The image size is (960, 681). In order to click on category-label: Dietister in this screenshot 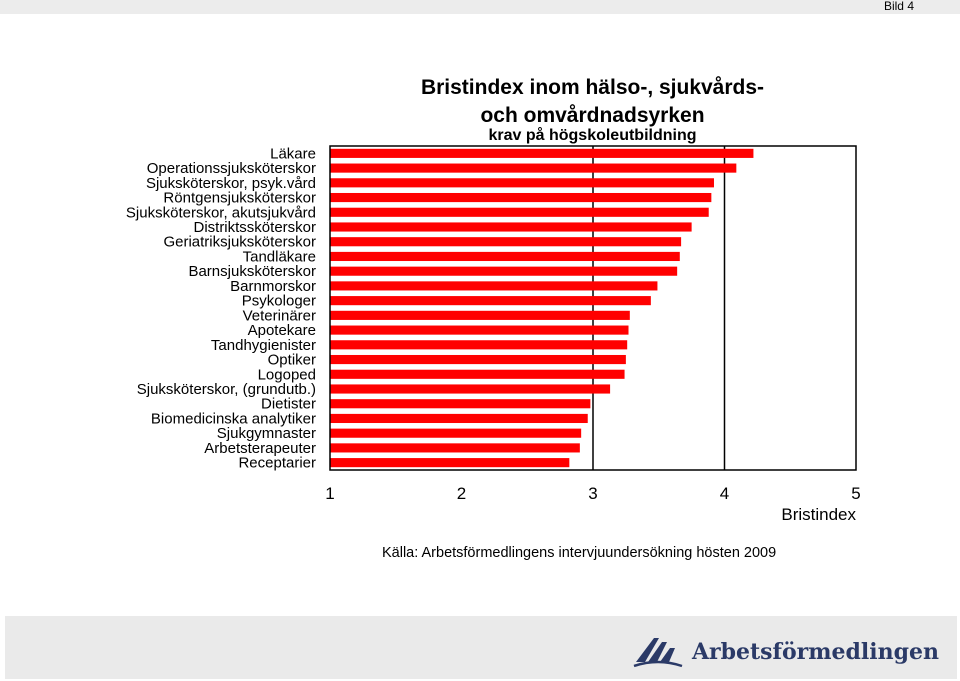, I will do `click(288, 404)`.